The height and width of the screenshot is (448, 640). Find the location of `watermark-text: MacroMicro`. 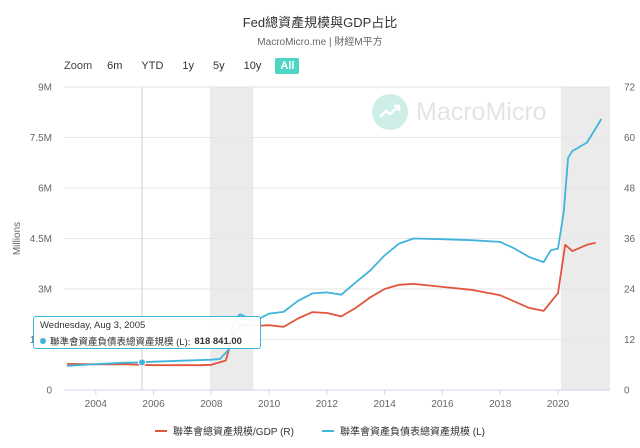

watermark-text: MacroMicro is located at coordinates (481, 111).